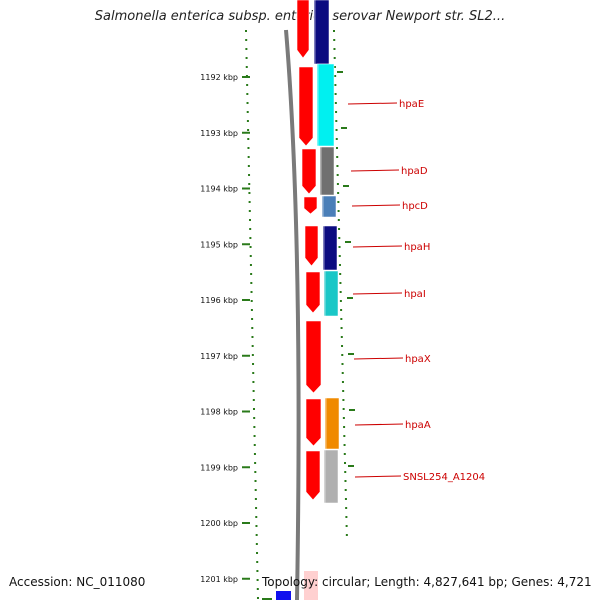 The width and height of the screenshot is (600, 600). Describe the element at coordinates (219, 356) in the screenshot. I see `scale-label: 1197 kbp` at that location.